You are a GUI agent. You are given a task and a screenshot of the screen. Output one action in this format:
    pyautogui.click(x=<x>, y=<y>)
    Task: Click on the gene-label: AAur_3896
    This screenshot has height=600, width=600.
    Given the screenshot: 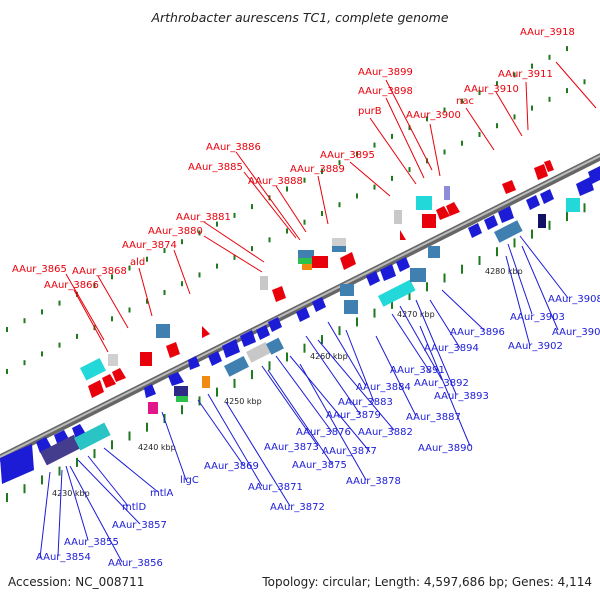 What is the action you would take?
    pyautogui.click(x=477, y=332)
    